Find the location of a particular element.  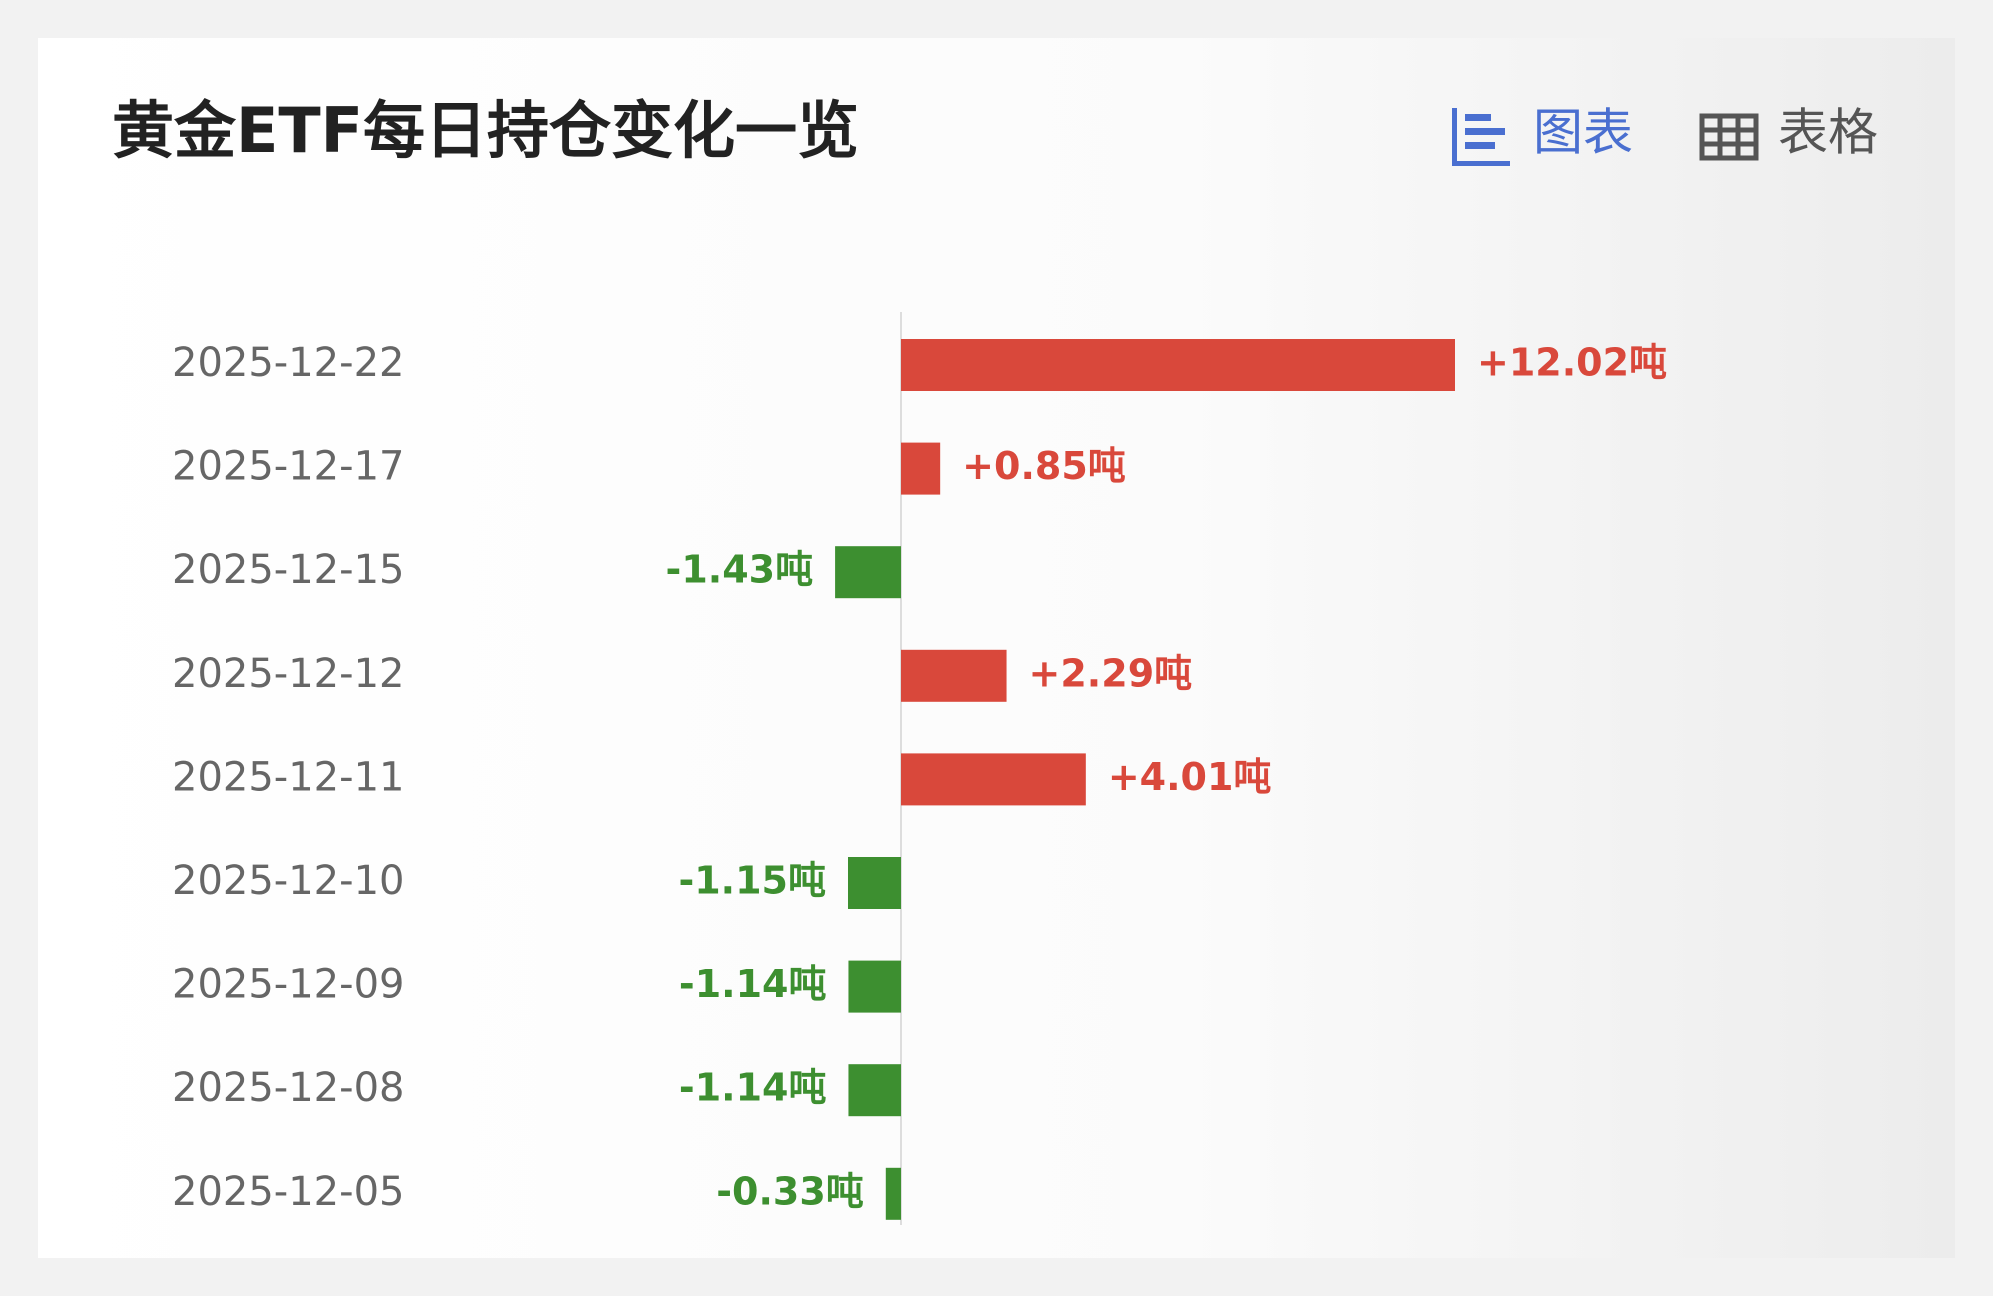

chart-title: 黄金ETF每日持仓变化一览 is located at coordinates (485, 130).